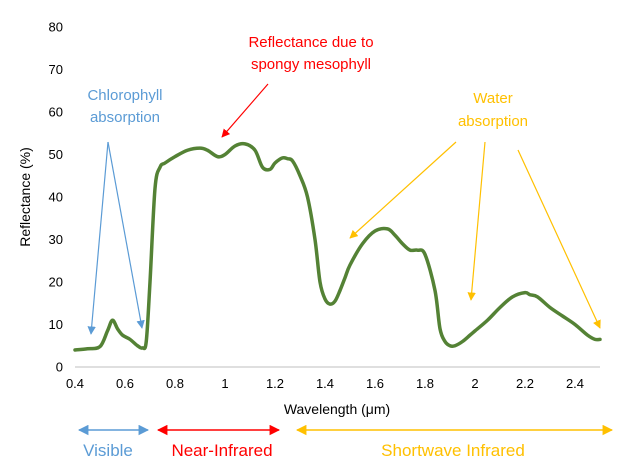 The height and width of the screenshot is (472, 622). What do you see at coordinates (403, 190) in the screenshot?
I see `water-arrow-left` at bounding box center [403, 190].